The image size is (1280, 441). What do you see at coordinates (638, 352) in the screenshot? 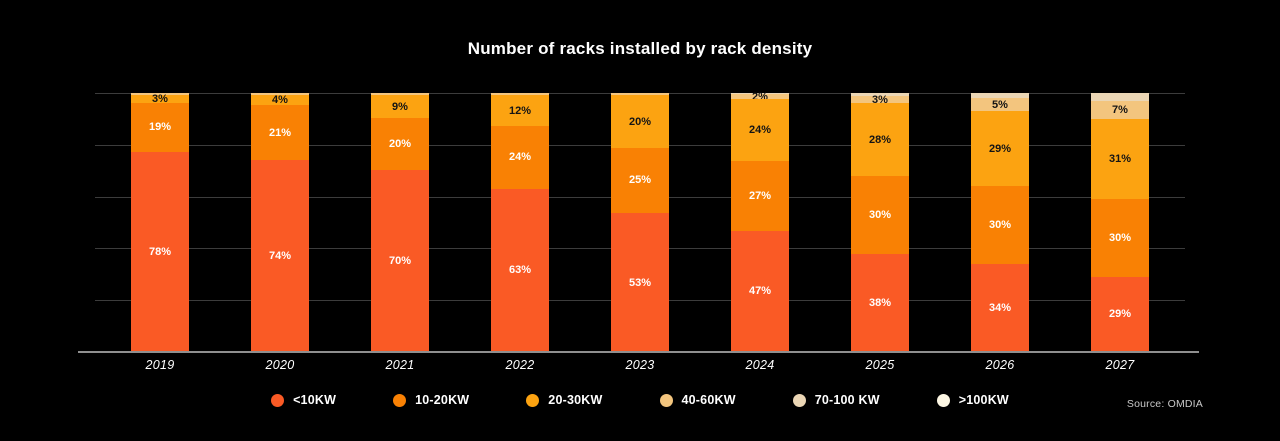
I see `x-axis-baseline` at bounding box center [638, 352].